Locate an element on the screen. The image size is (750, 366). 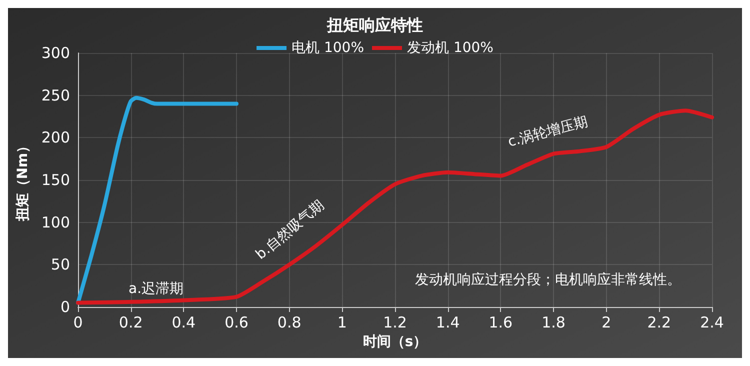
y-axis-title: 扭矩（Nm） is located at coordinates (23, 180).